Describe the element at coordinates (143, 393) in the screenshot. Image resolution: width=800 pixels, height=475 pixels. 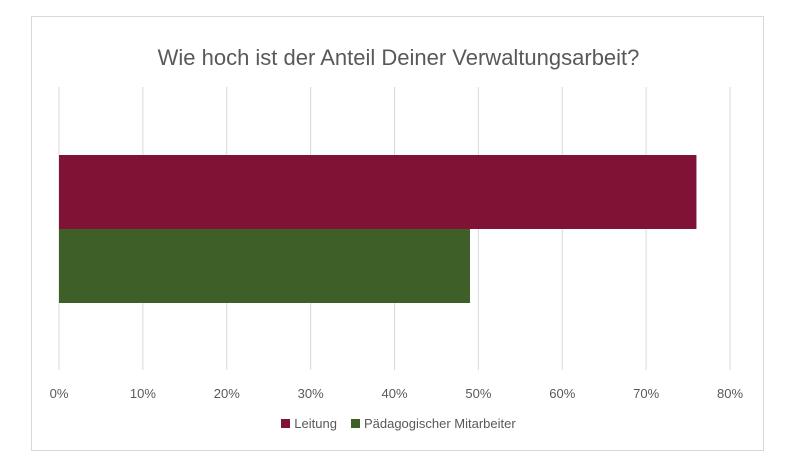
I see `x-tick-label: 10%` at that location.